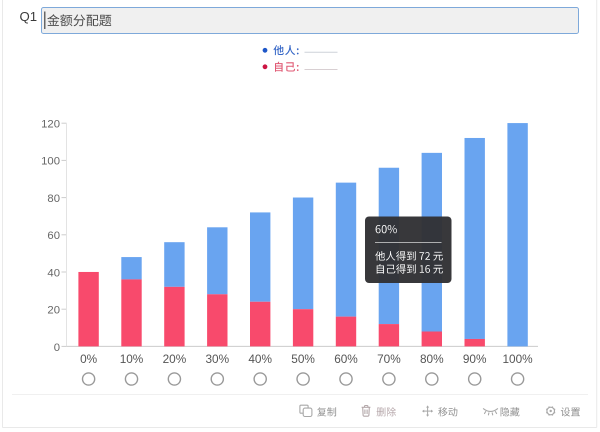 The width and height of the screenshot is (600, 432). I want to click on svg-text: 70%, so click(389, 359).